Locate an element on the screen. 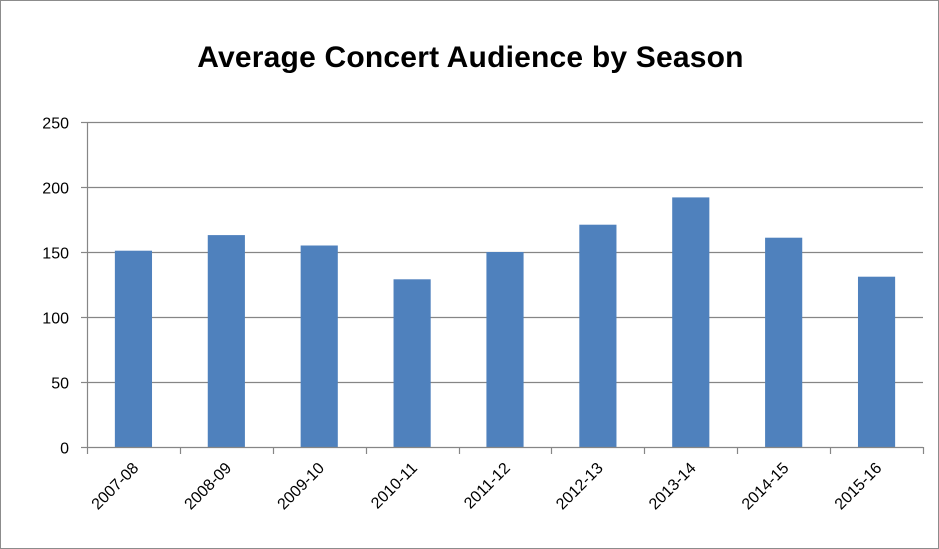 The width and height of the screenshot is (939, 549). y-tick-label: 250 is located at coordinates (55, 124).